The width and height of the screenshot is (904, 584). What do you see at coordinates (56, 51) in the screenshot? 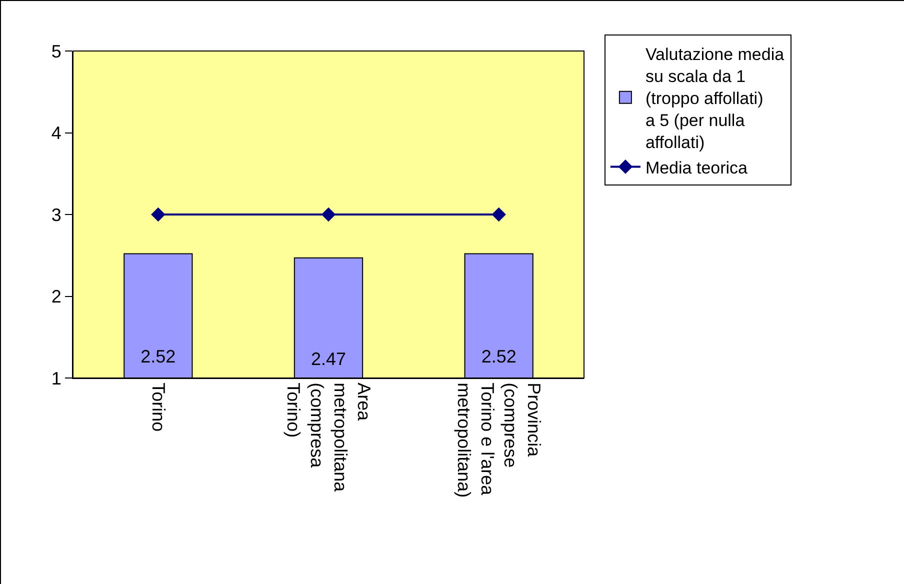
I see `y-tick-label: 5` at bounding box center [56, 51].